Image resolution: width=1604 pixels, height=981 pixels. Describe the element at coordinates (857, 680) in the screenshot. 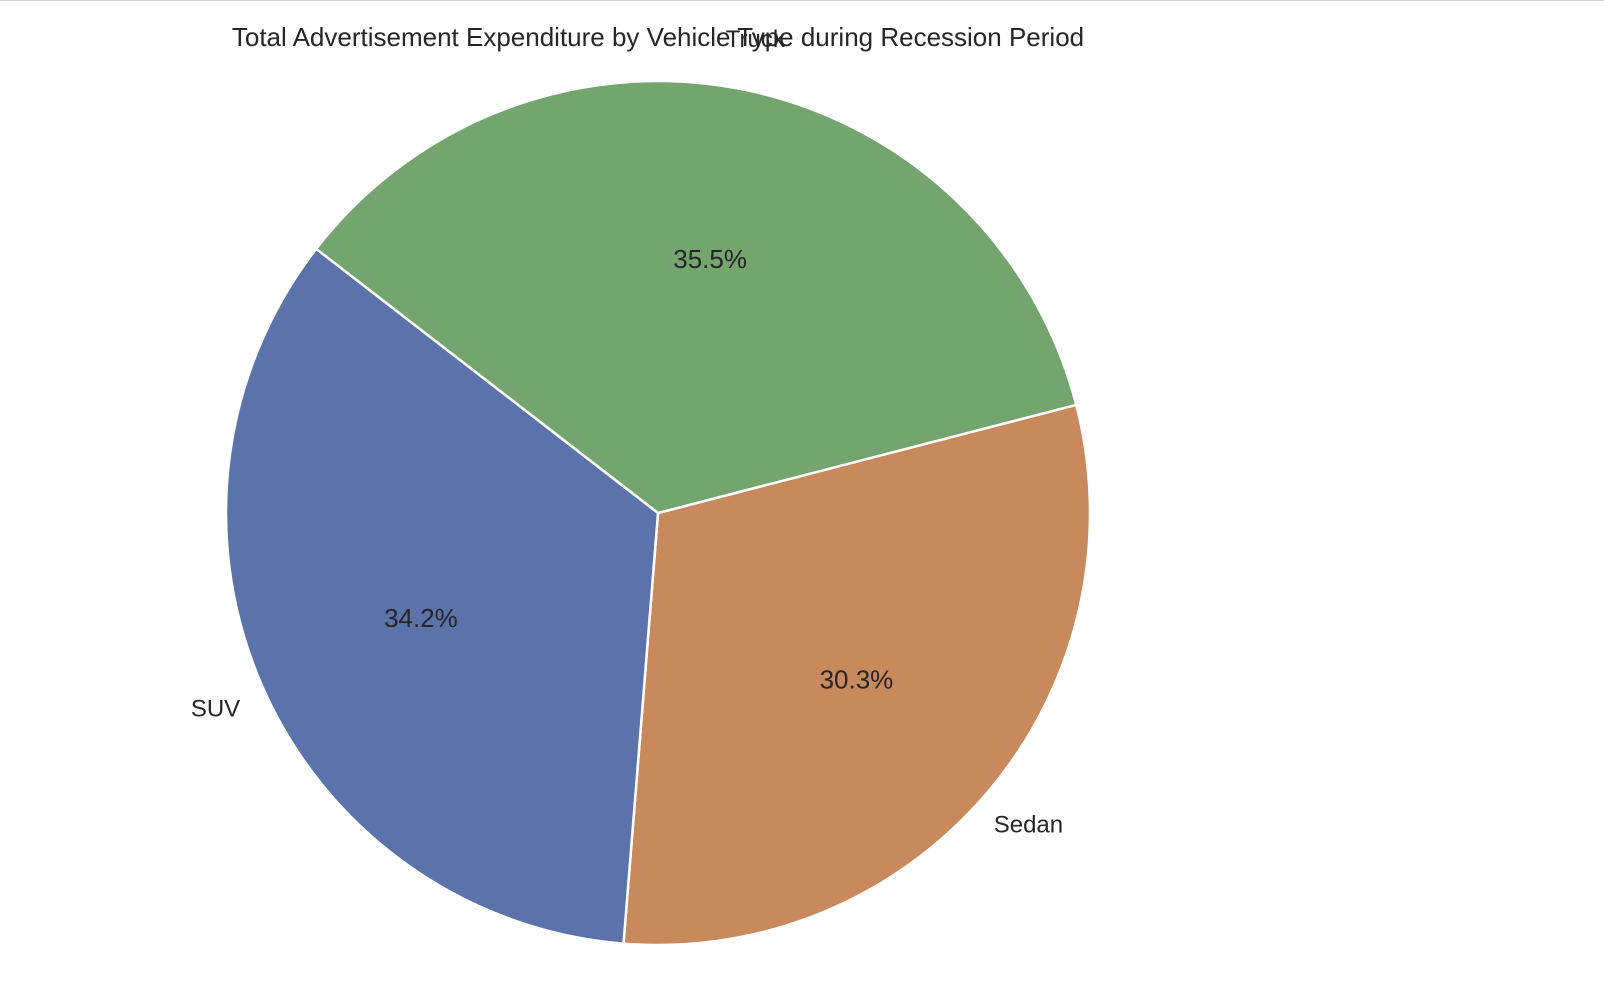

I see `slice-percent-sedan: 30.3%` at that location.